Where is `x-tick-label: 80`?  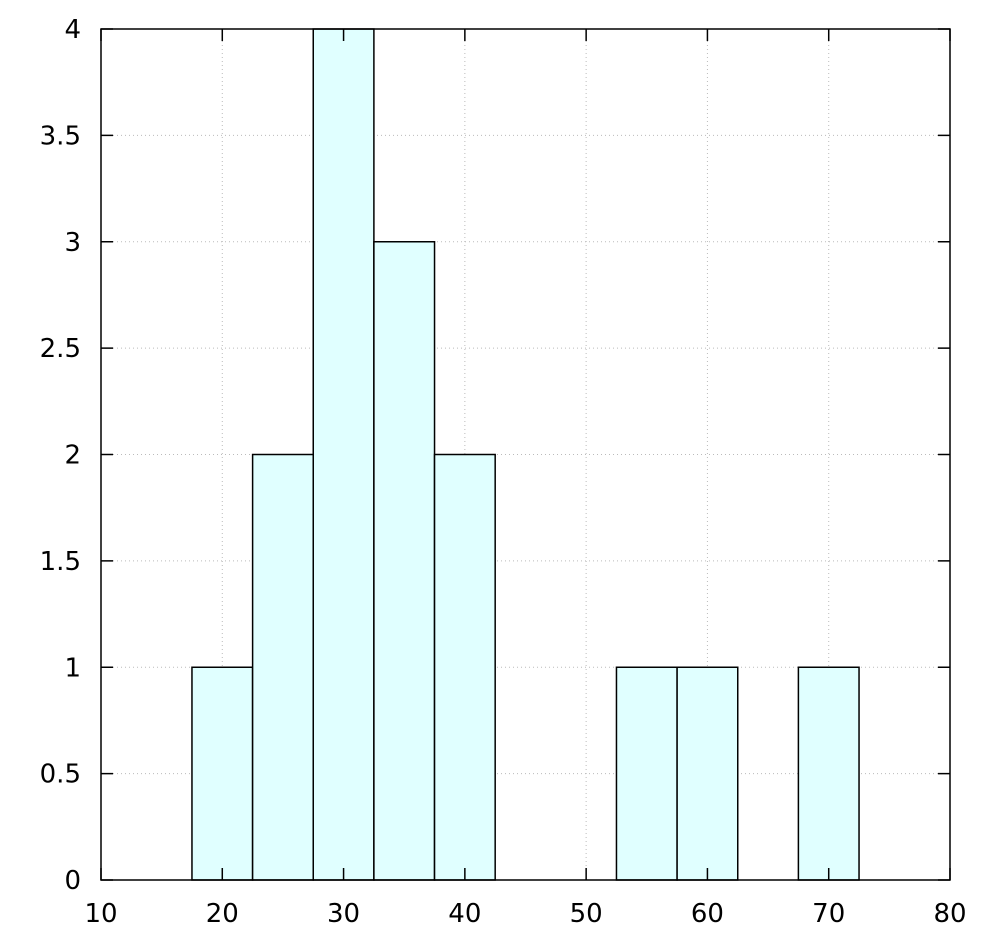 x-tick-label: 80 is located at coordinates (949, 914).